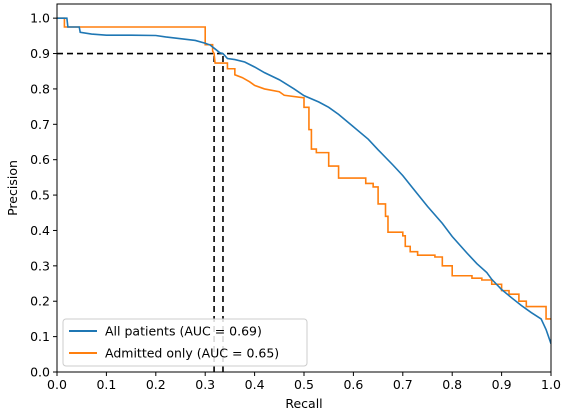  What do you see at coordinates (40, 336) in the screenshot?
I see `y-tick-label: 0.1` at bounding box center [40, 336].